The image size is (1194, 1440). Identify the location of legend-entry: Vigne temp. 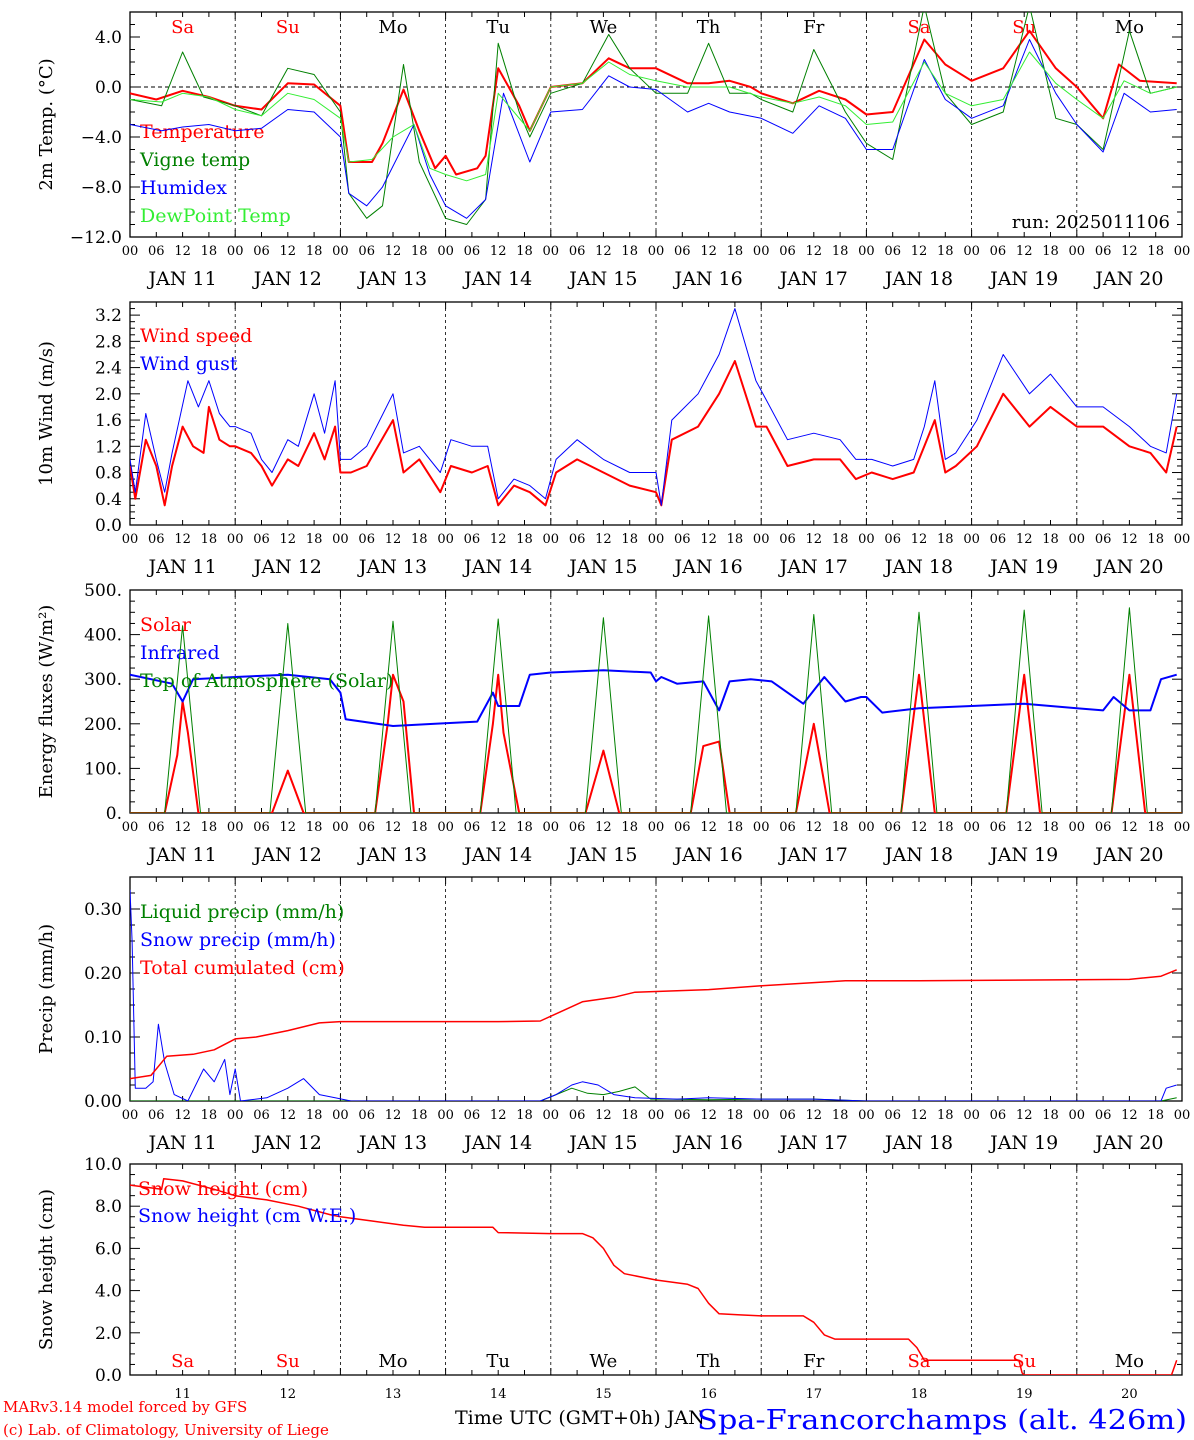
(194, 160).